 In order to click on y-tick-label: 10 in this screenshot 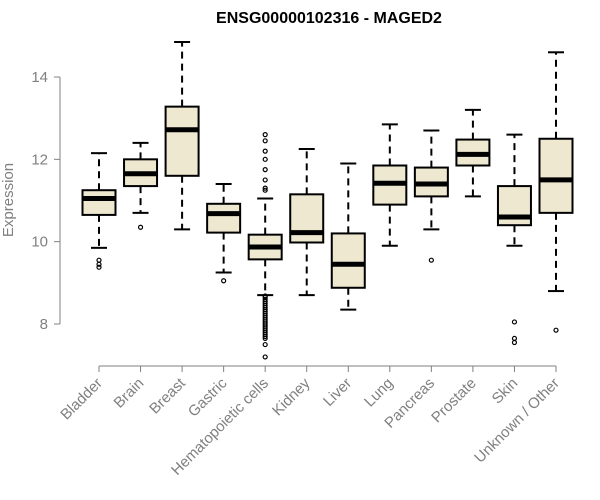, I will do `click(39, 242)`.